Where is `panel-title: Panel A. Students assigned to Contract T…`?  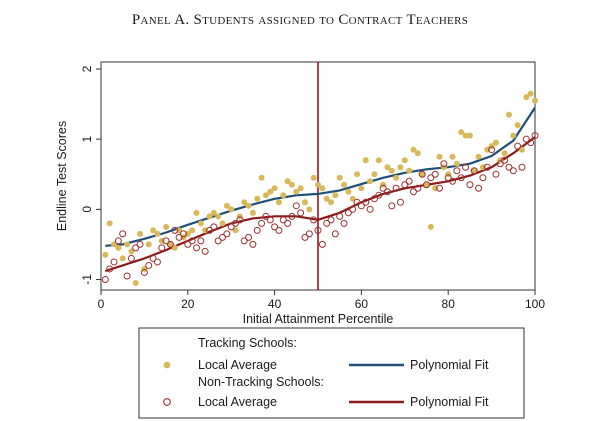
panel-title: Panel A. Students assigned to Contract T… is located at coordinates (300, 20).